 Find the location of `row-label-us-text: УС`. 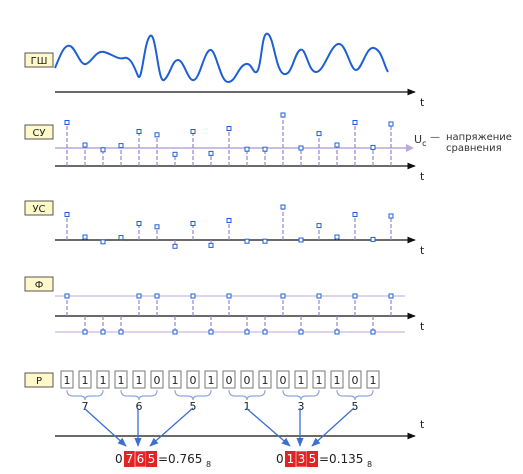

row-label-us-text: УС is located at coordinates (38, 209).